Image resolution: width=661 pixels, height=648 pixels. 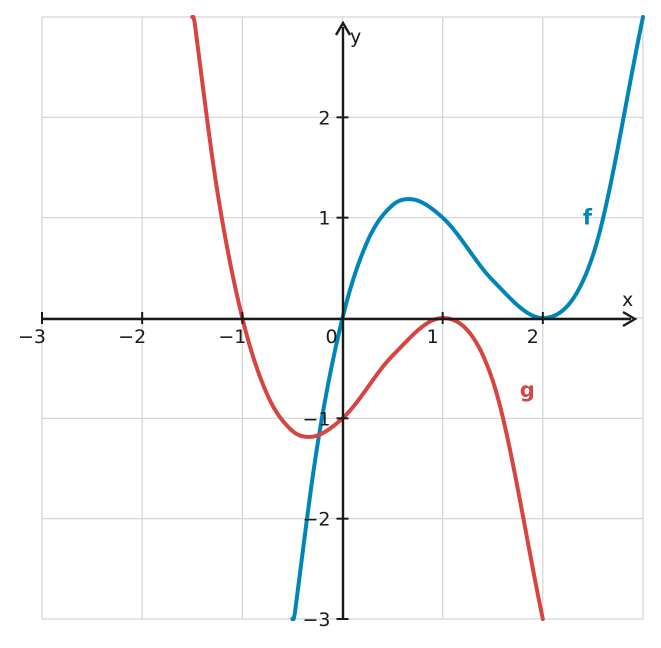 What do you see at coordinates (316, 419) in the screenshot?
I see `y-tick-label: −1` at bounding box center [316, 419].